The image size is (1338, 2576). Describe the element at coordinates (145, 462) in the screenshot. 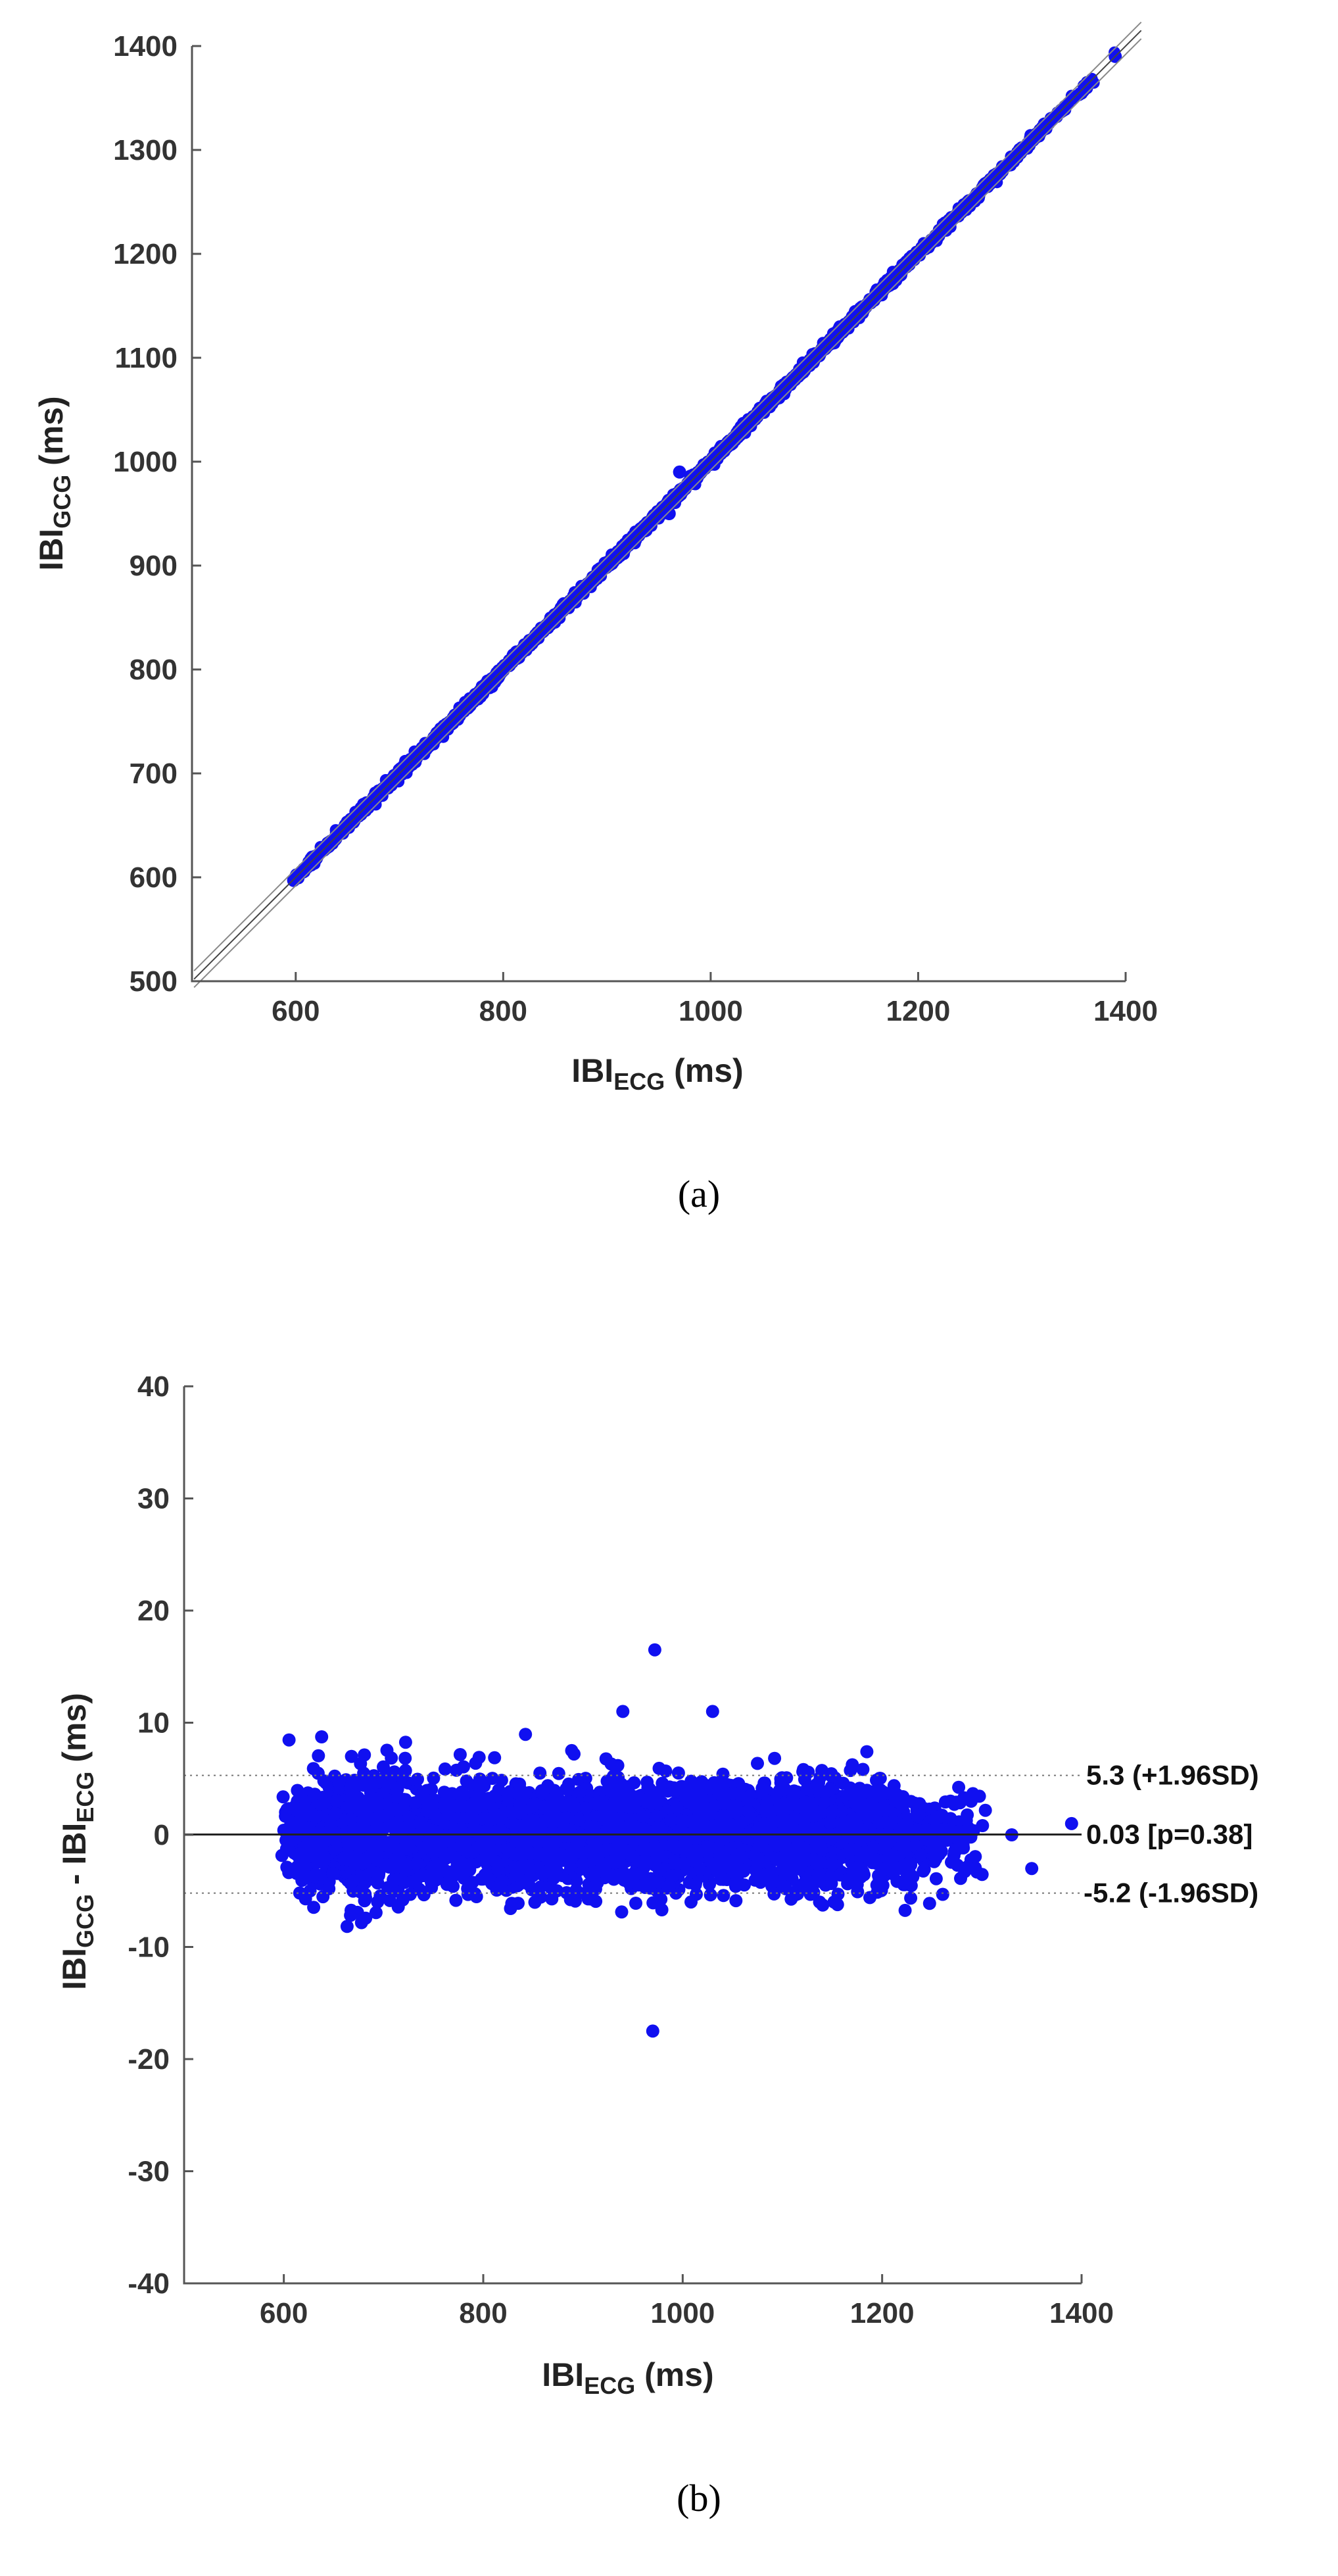

I see `panel-a-y-tick-label: 1000` at that location.